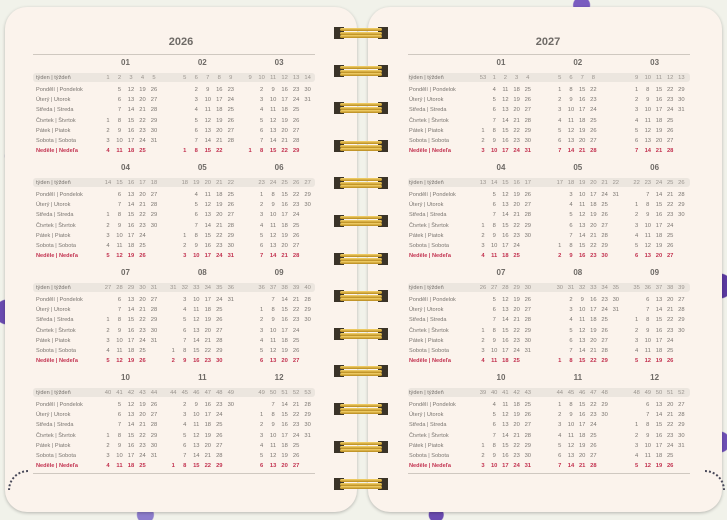 The image size is (727, 520). I want to click on week-number: 2, so click(505, 77).